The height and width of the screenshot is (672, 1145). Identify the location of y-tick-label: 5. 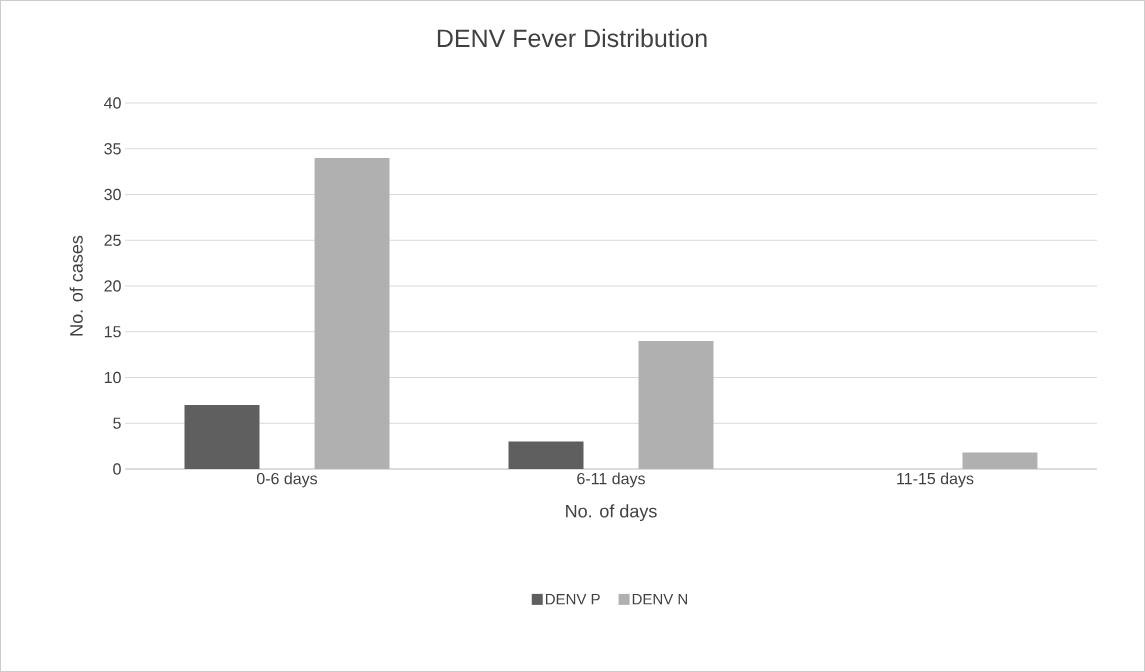
(117, 423).